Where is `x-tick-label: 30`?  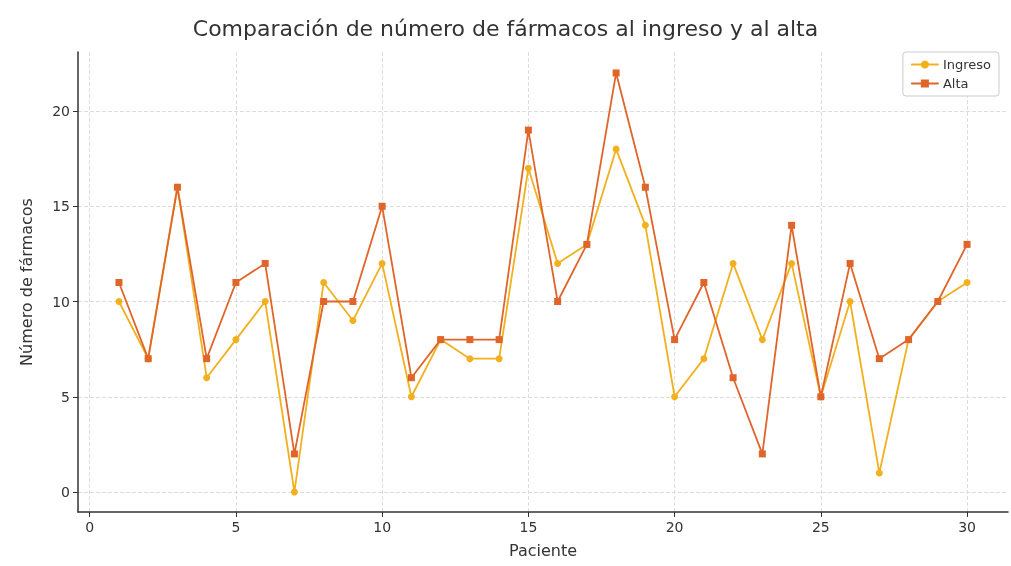 x-tick-label: 30 is located at coordinates (967, 527).